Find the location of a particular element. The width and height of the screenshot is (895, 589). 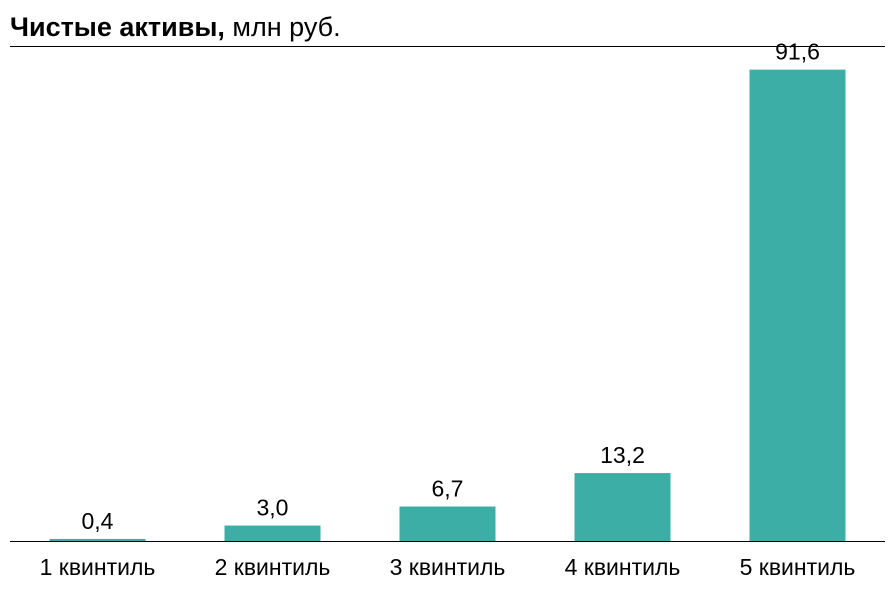

x-tick-label-4: 4 квинтиль is located at coordinates (623, 567).